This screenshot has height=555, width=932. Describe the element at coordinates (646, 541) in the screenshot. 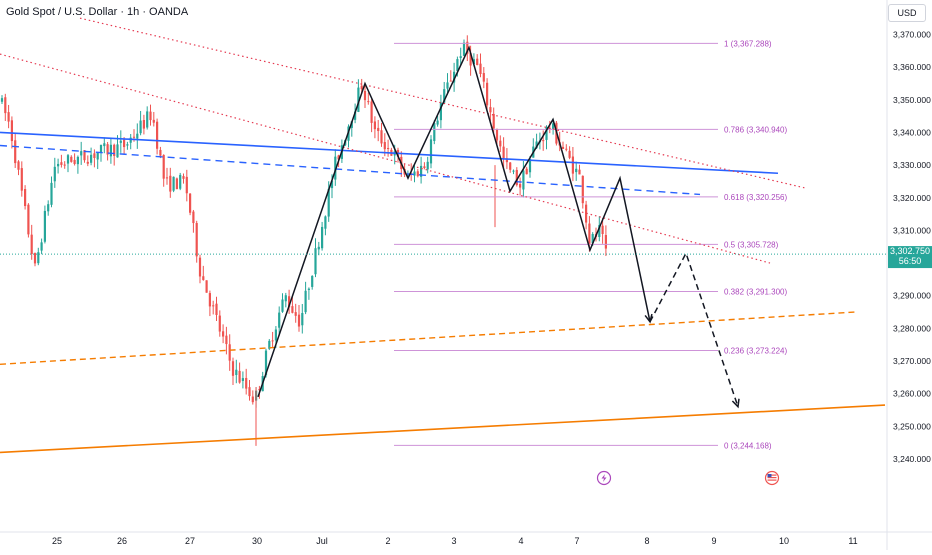

I see `x-tick-label: 8` at that location.